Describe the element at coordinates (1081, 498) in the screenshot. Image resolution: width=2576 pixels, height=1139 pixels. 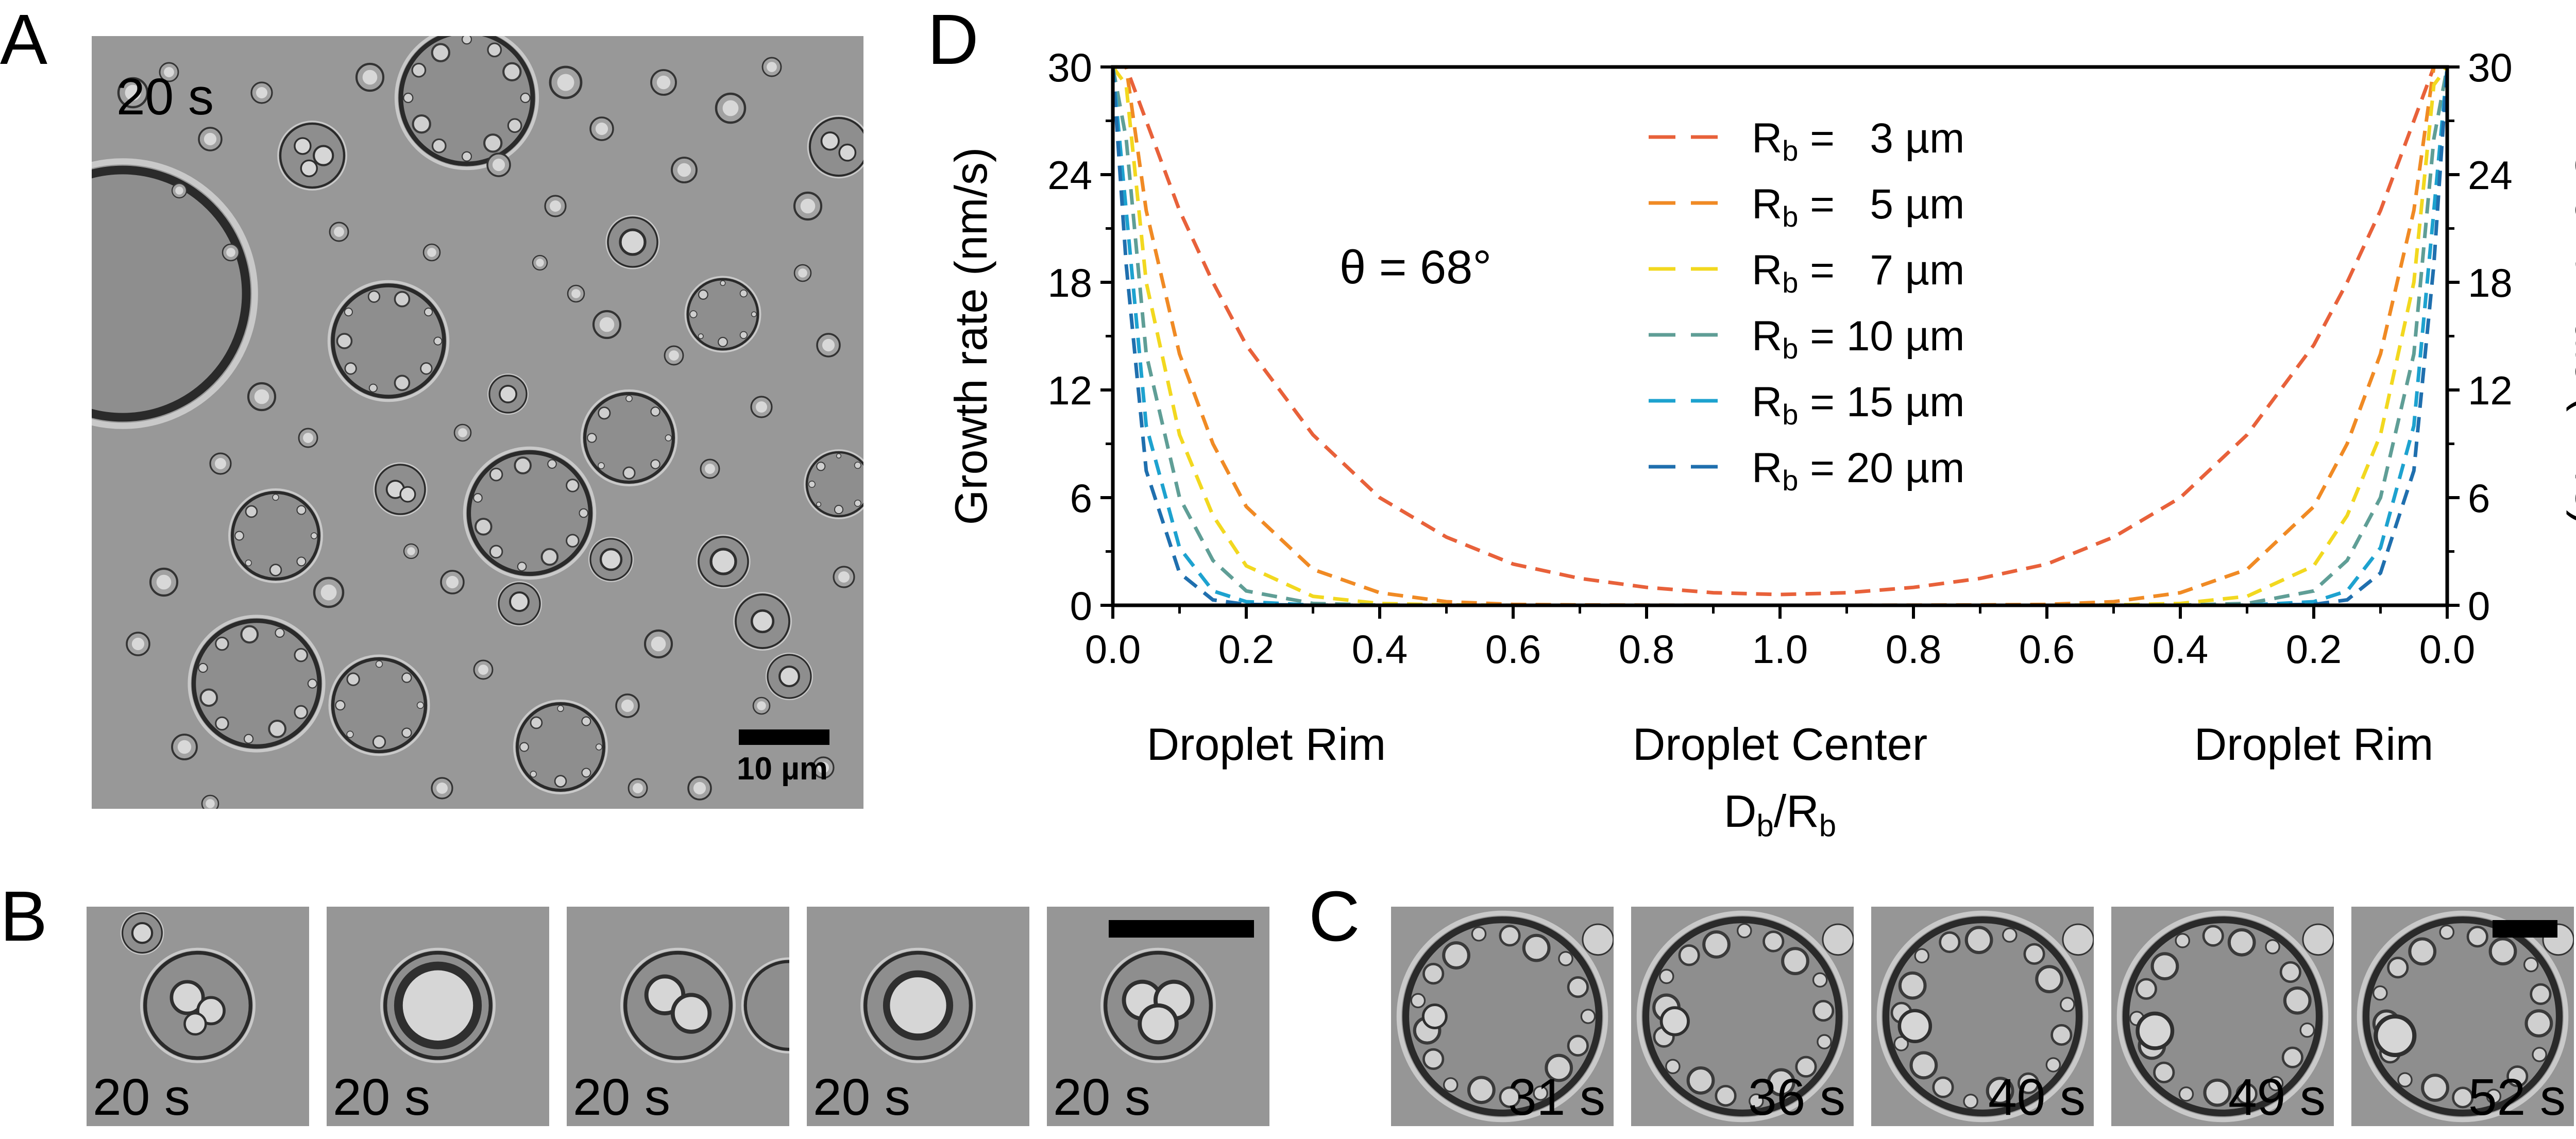
I see `y-tick-label-left: 6` at that location.